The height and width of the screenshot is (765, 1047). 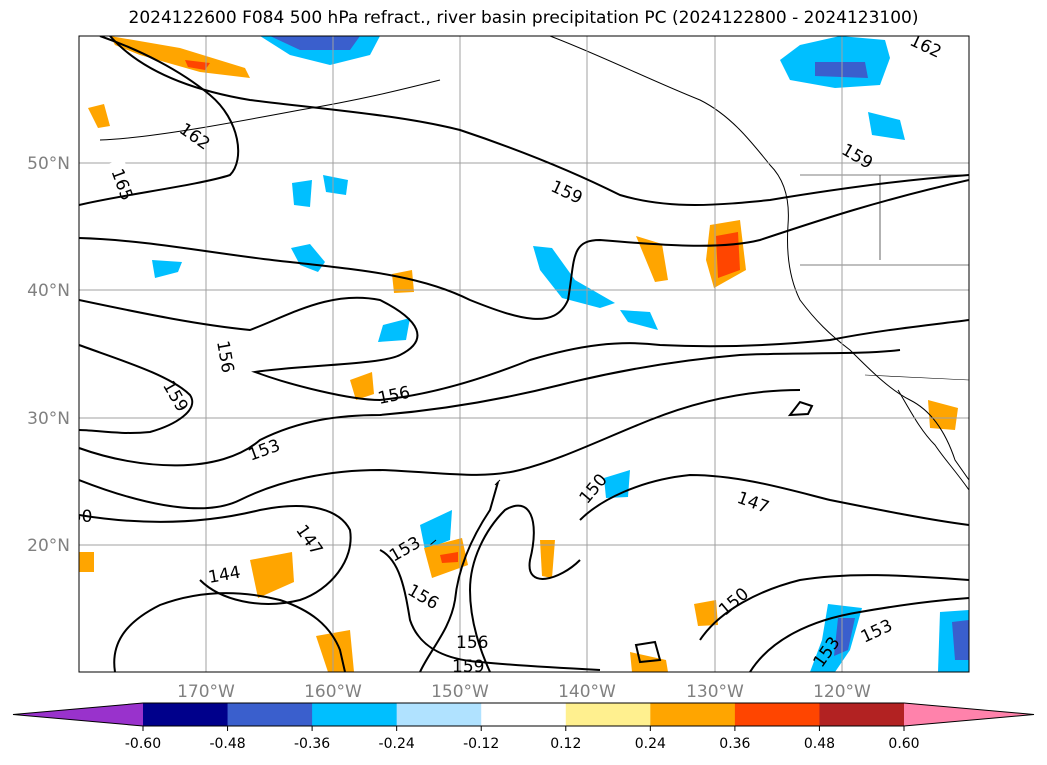 What do you see at coordinates (903, 744) in the screenshot?
I see `colorbar-tick-label: 0.60` at bounding box center [903, 744].